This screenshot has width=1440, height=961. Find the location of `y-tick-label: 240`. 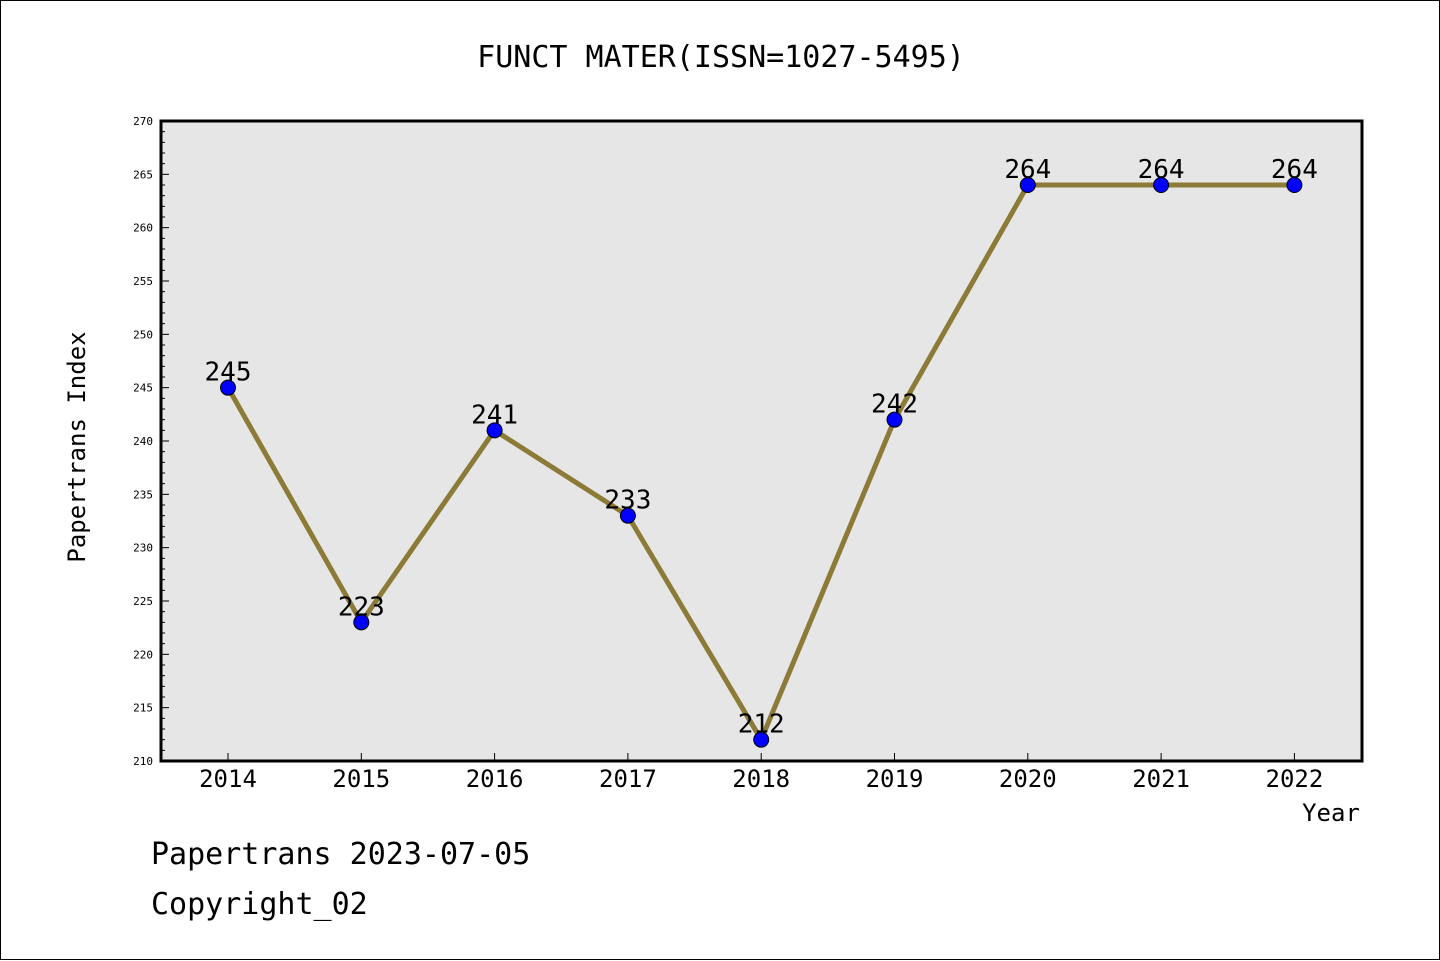

y-tick-label: 240 is located at coordinates (143, 441).